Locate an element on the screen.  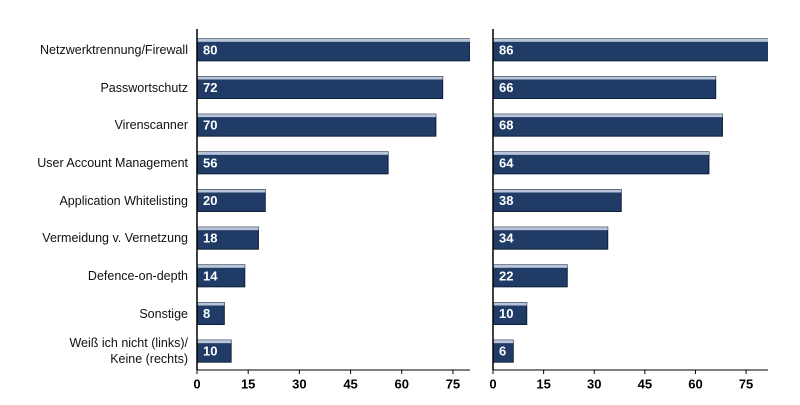
category-label: Defence-on-depth is located at coordinates (137, 275).